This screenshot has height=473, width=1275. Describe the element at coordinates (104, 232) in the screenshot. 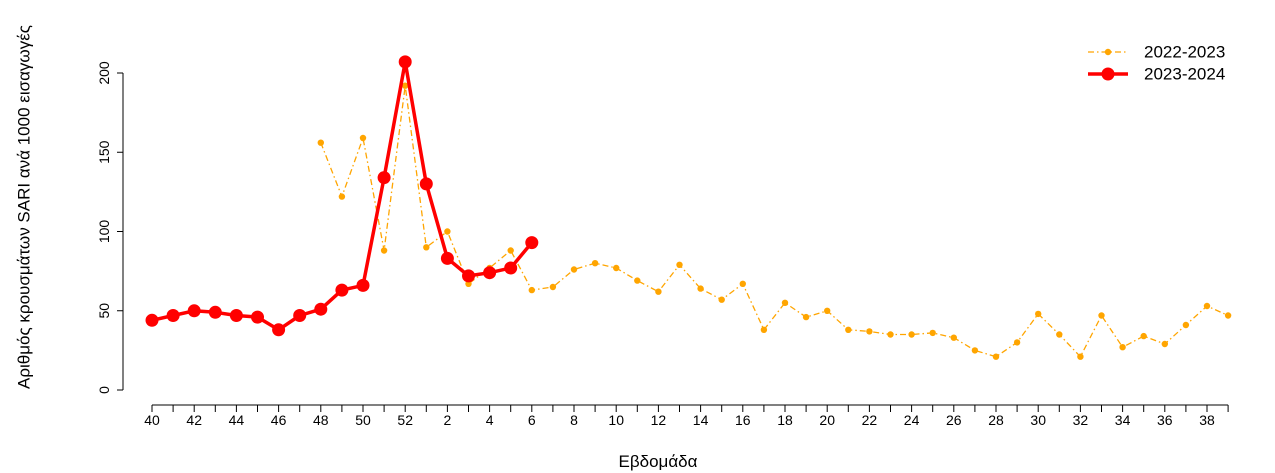

I see `y-tick-label: 100` at that location.